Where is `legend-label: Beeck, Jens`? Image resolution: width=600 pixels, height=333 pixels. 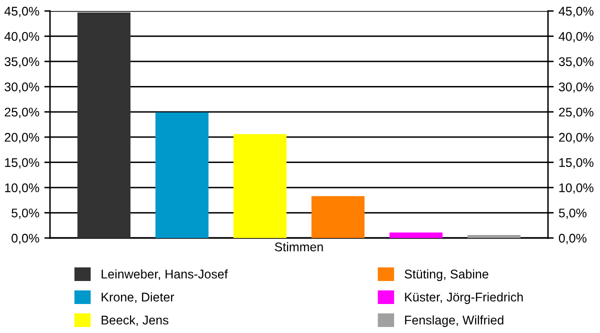
legend-label: Beeck, Jens is located at coordinates (135, 320).